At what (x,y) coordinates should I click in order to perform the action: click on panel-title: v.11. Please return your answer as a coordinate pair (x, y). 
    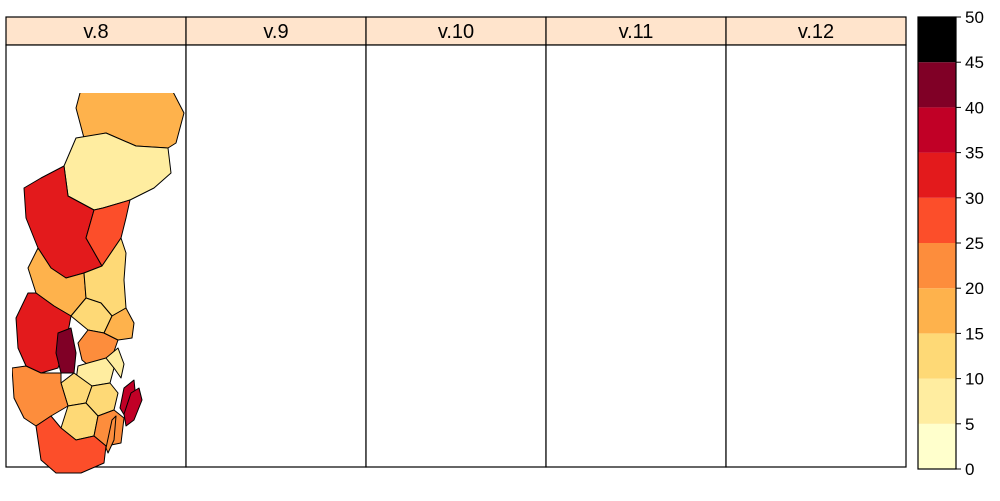
    Looking at the image, I should click on (636, 32).